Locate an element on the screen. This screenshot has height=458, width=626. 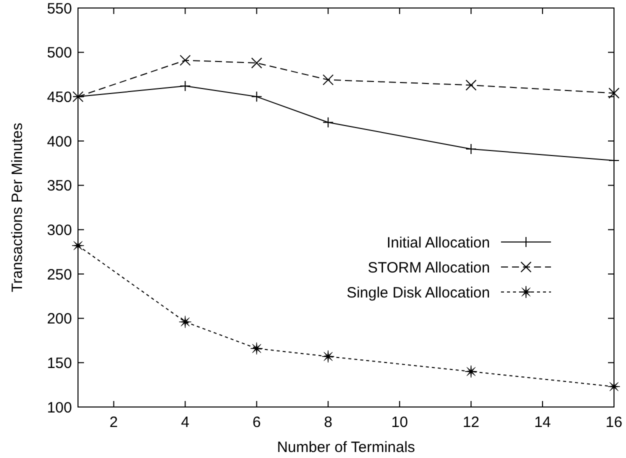
x-tick-label: 10 is located at coordinates (399, 422).